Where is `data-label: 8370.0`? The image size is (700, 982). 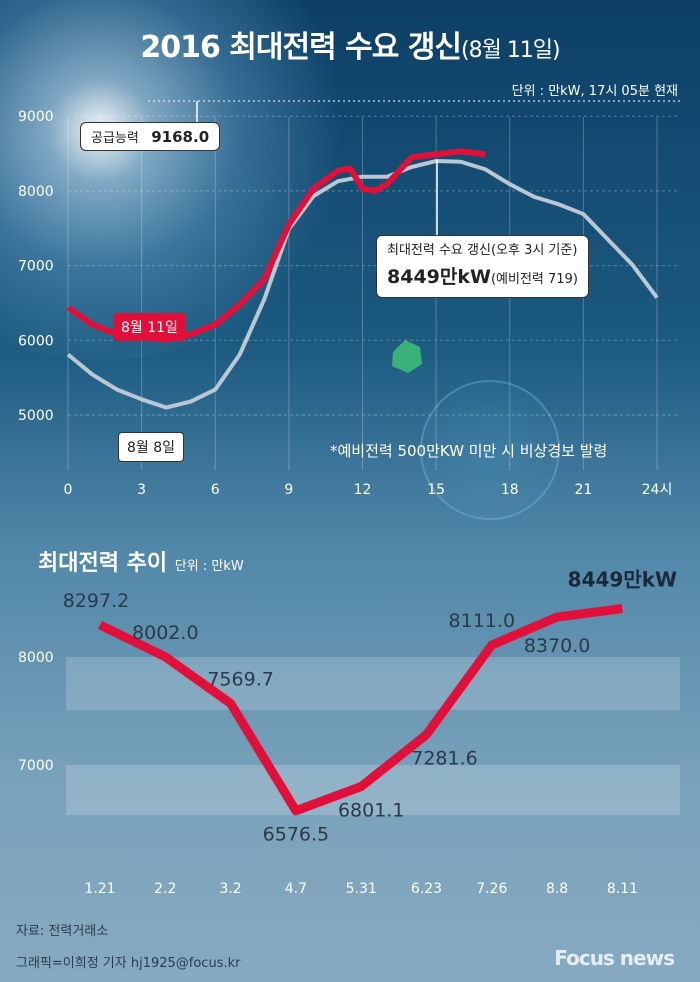
data-label: 8370.0 is located at coordinates (557, 646).